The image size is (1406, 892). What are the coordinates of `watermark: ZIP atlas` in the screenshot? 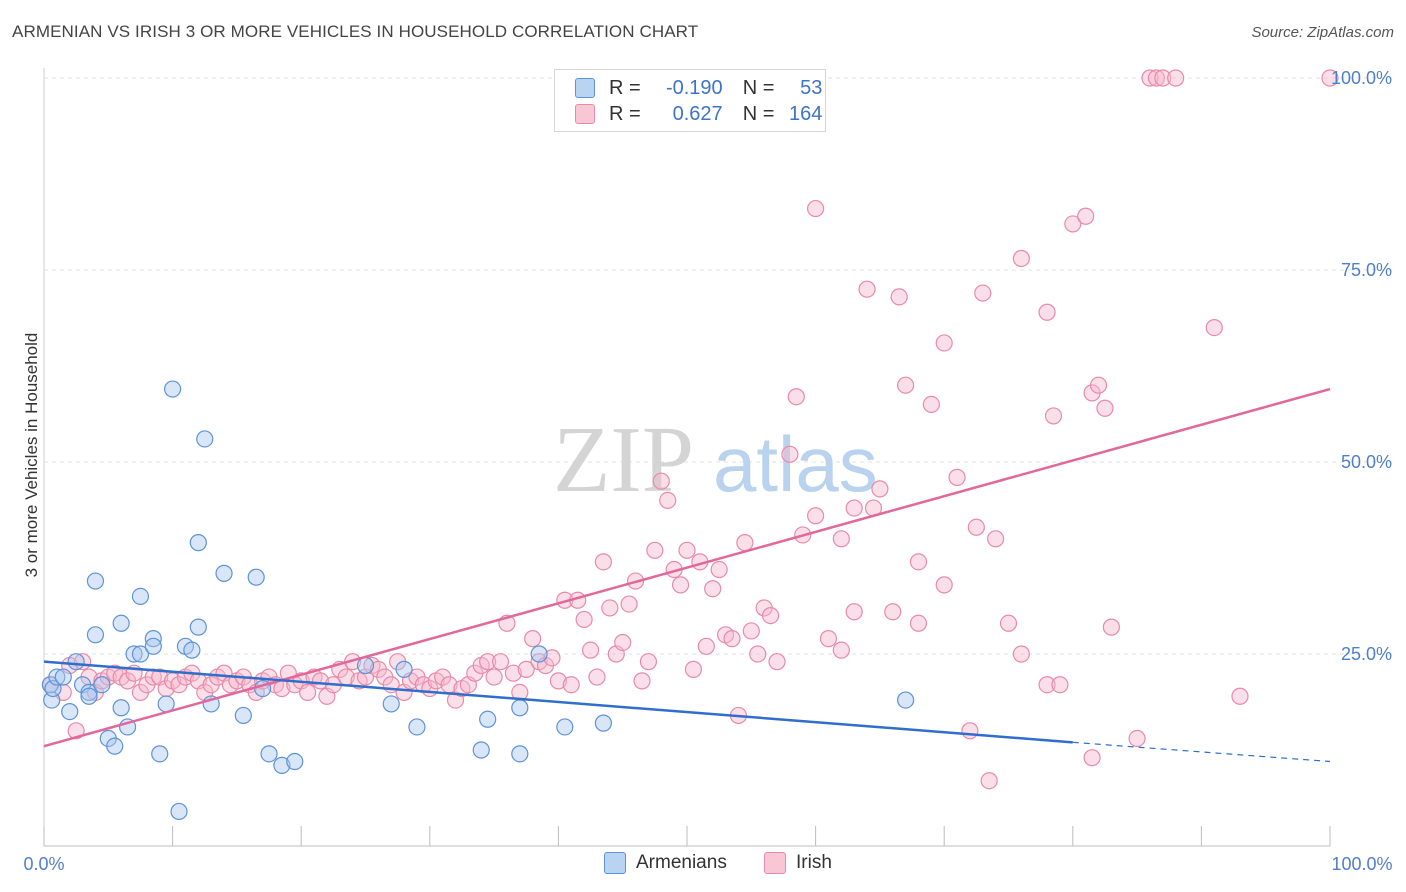 It's located at (715, 460).